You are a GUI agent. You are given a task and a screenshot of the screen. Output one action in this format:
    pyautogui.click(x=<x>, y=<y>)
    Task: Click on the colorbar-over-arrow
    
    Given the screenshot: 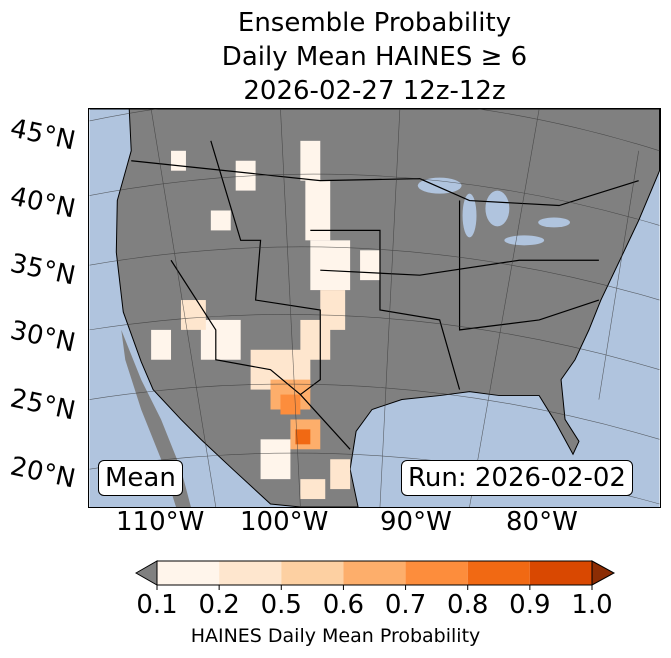 What is the action you would take?
    pyautogui.click(x=603, y=573)
    